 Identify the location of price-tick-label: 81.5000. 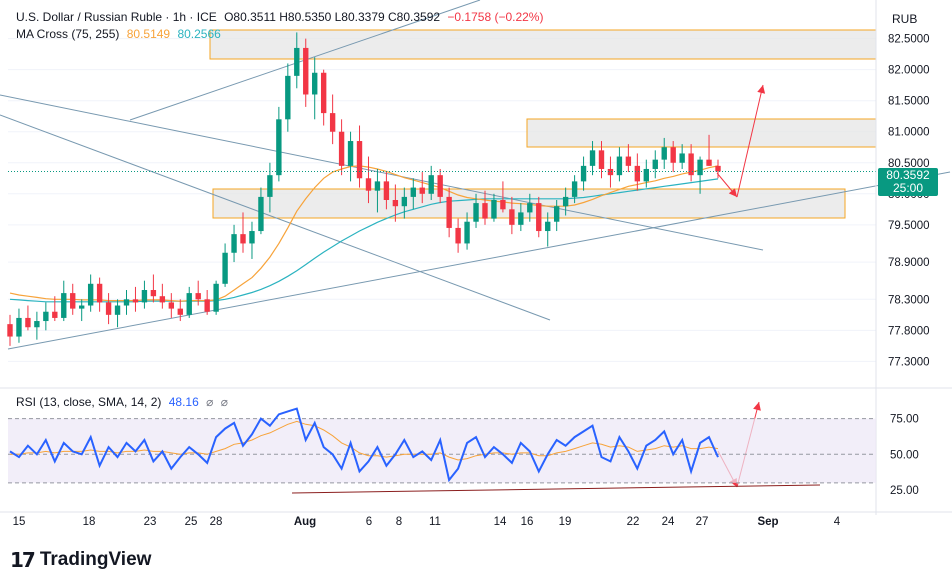
(909, 102).